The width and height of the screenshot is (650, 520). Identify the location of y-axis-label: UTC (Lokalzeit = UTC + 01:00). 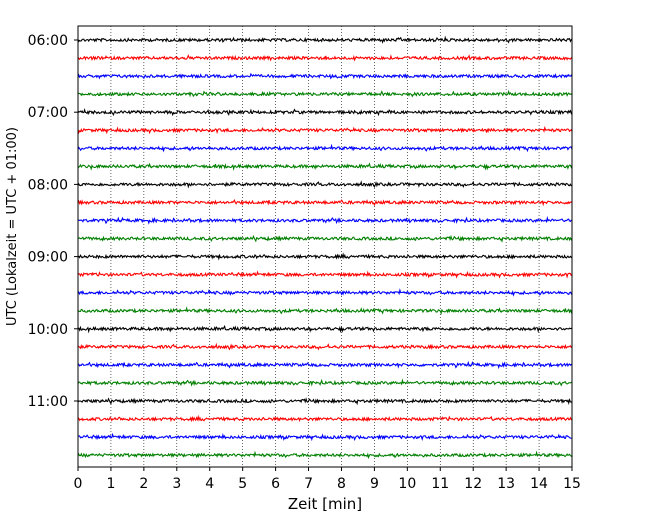
(12, 226).